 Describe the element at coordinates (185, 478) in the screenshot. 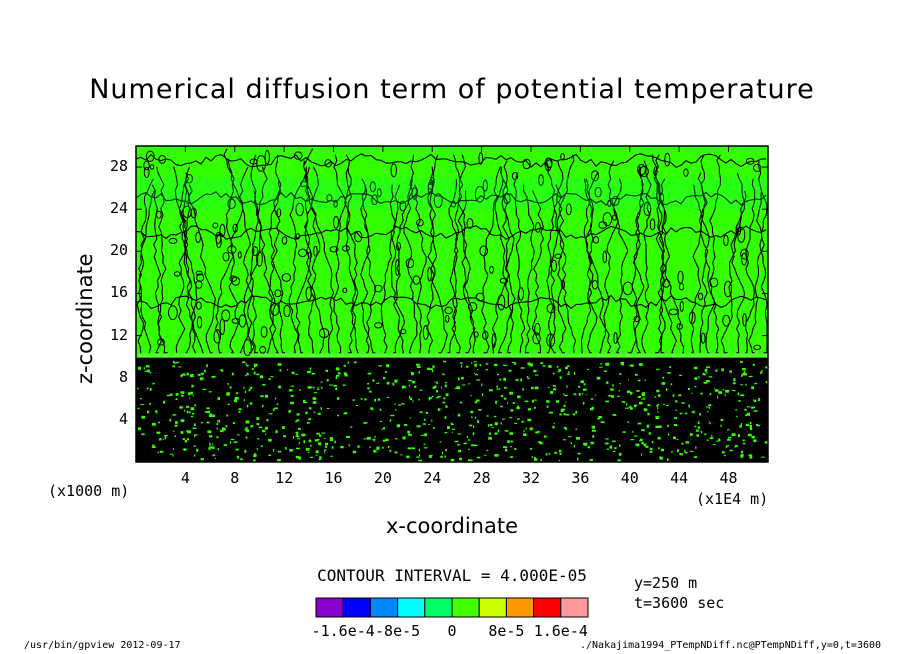

I see `x-tick-label: 4` at that location.